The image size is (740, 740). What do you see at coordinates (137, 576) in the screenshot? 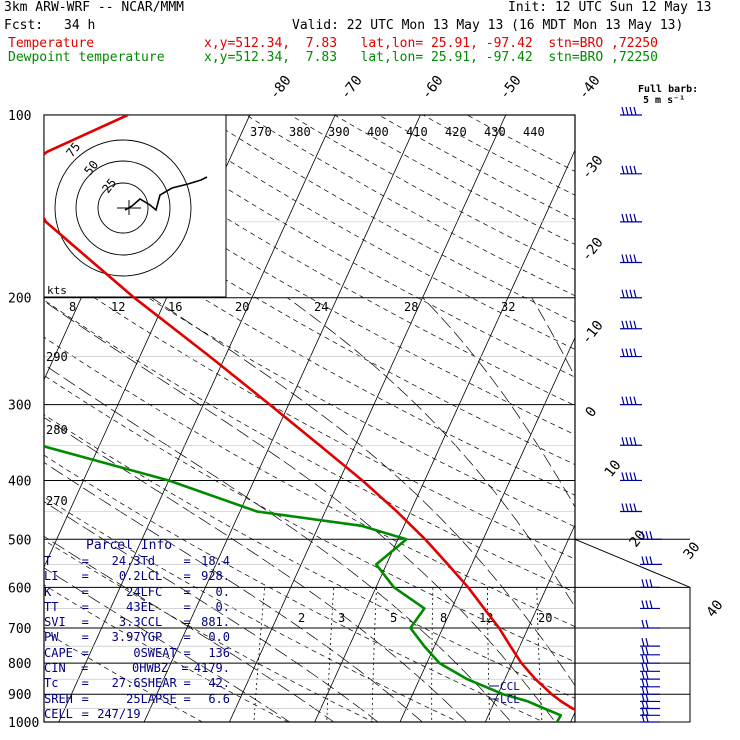
I see `parcel-info-row: LI = 0.2 LCL = 928.` at bounding box center [137, 576].